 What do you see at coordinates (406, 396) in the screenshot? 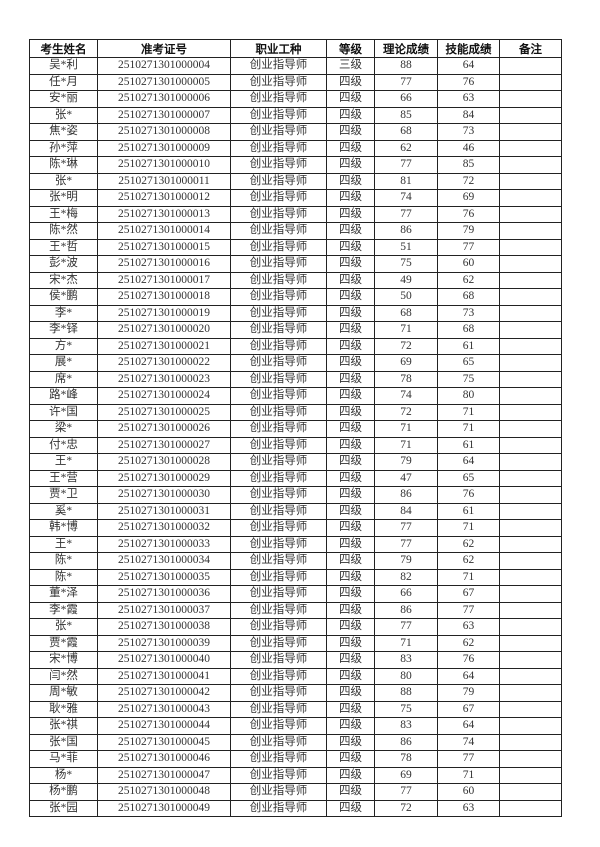
I see `cell-theory-score: 74` at bounding box center [406, 396].